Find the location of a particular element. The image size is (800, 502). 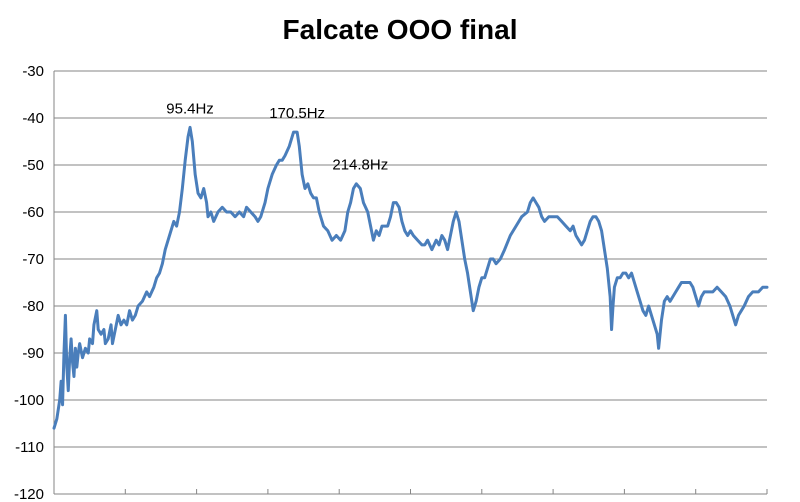

peak-annotation: 214.8Hz is located at coordinates (360, 165).